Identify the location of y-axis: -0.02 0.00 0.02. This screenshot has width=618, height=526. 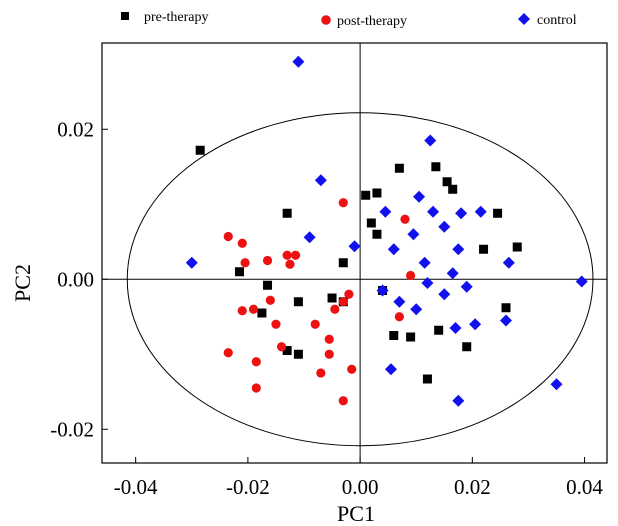
(79, 279).